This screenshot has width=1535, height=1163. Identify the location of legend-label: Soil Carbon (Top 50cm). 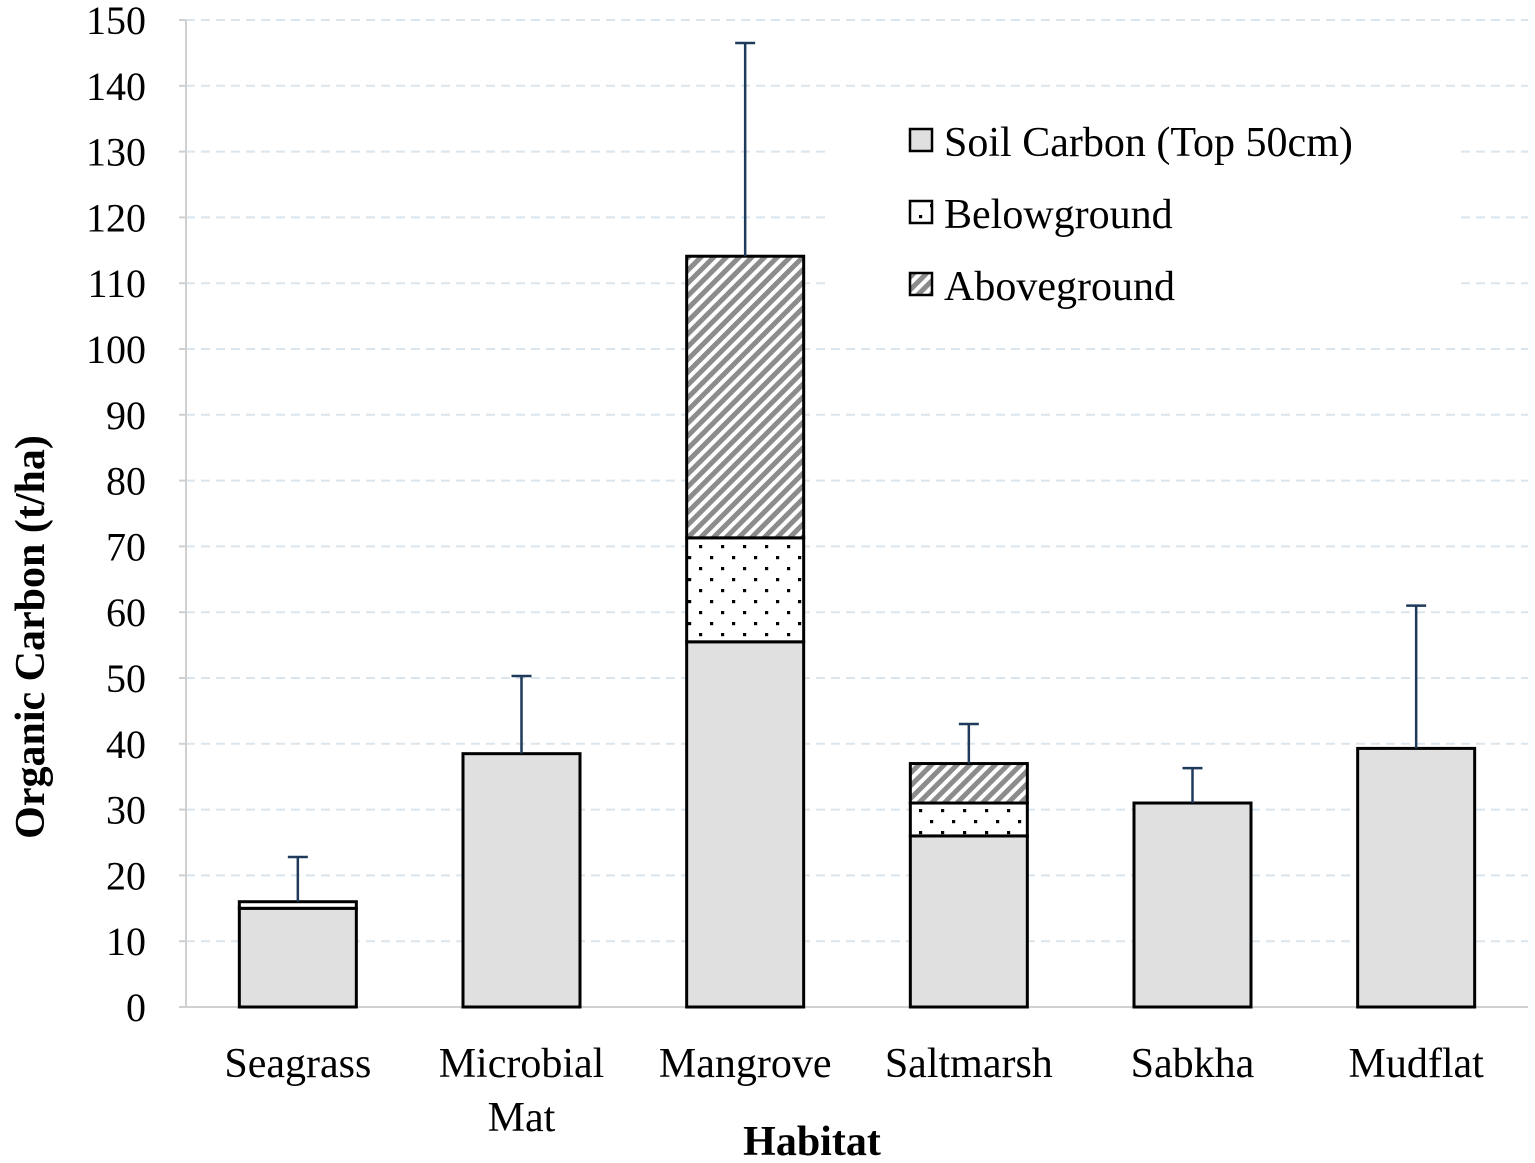
(1148, 143).